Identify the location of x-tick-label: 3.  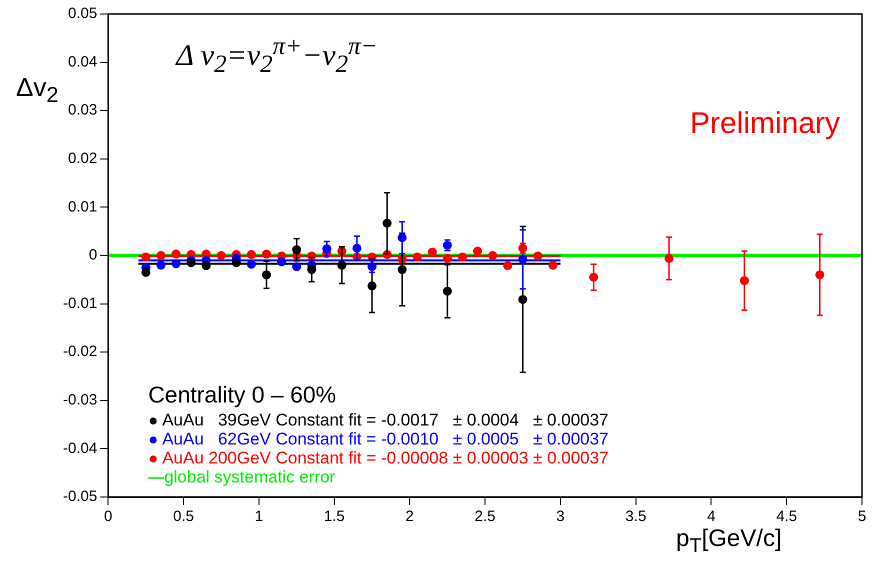
(560, 517).